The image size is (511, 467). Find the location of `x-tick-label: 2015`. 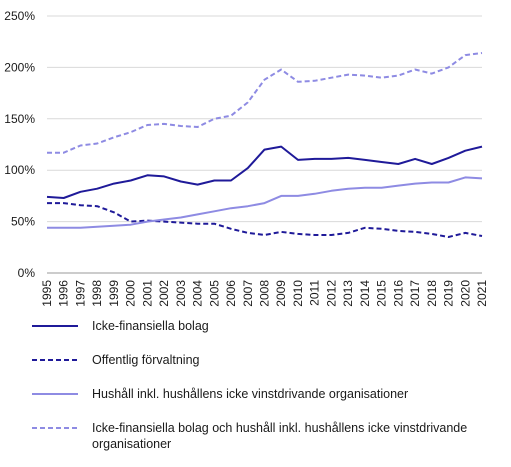

x-tick-label: 2015 is located at coordinates (382, 293).